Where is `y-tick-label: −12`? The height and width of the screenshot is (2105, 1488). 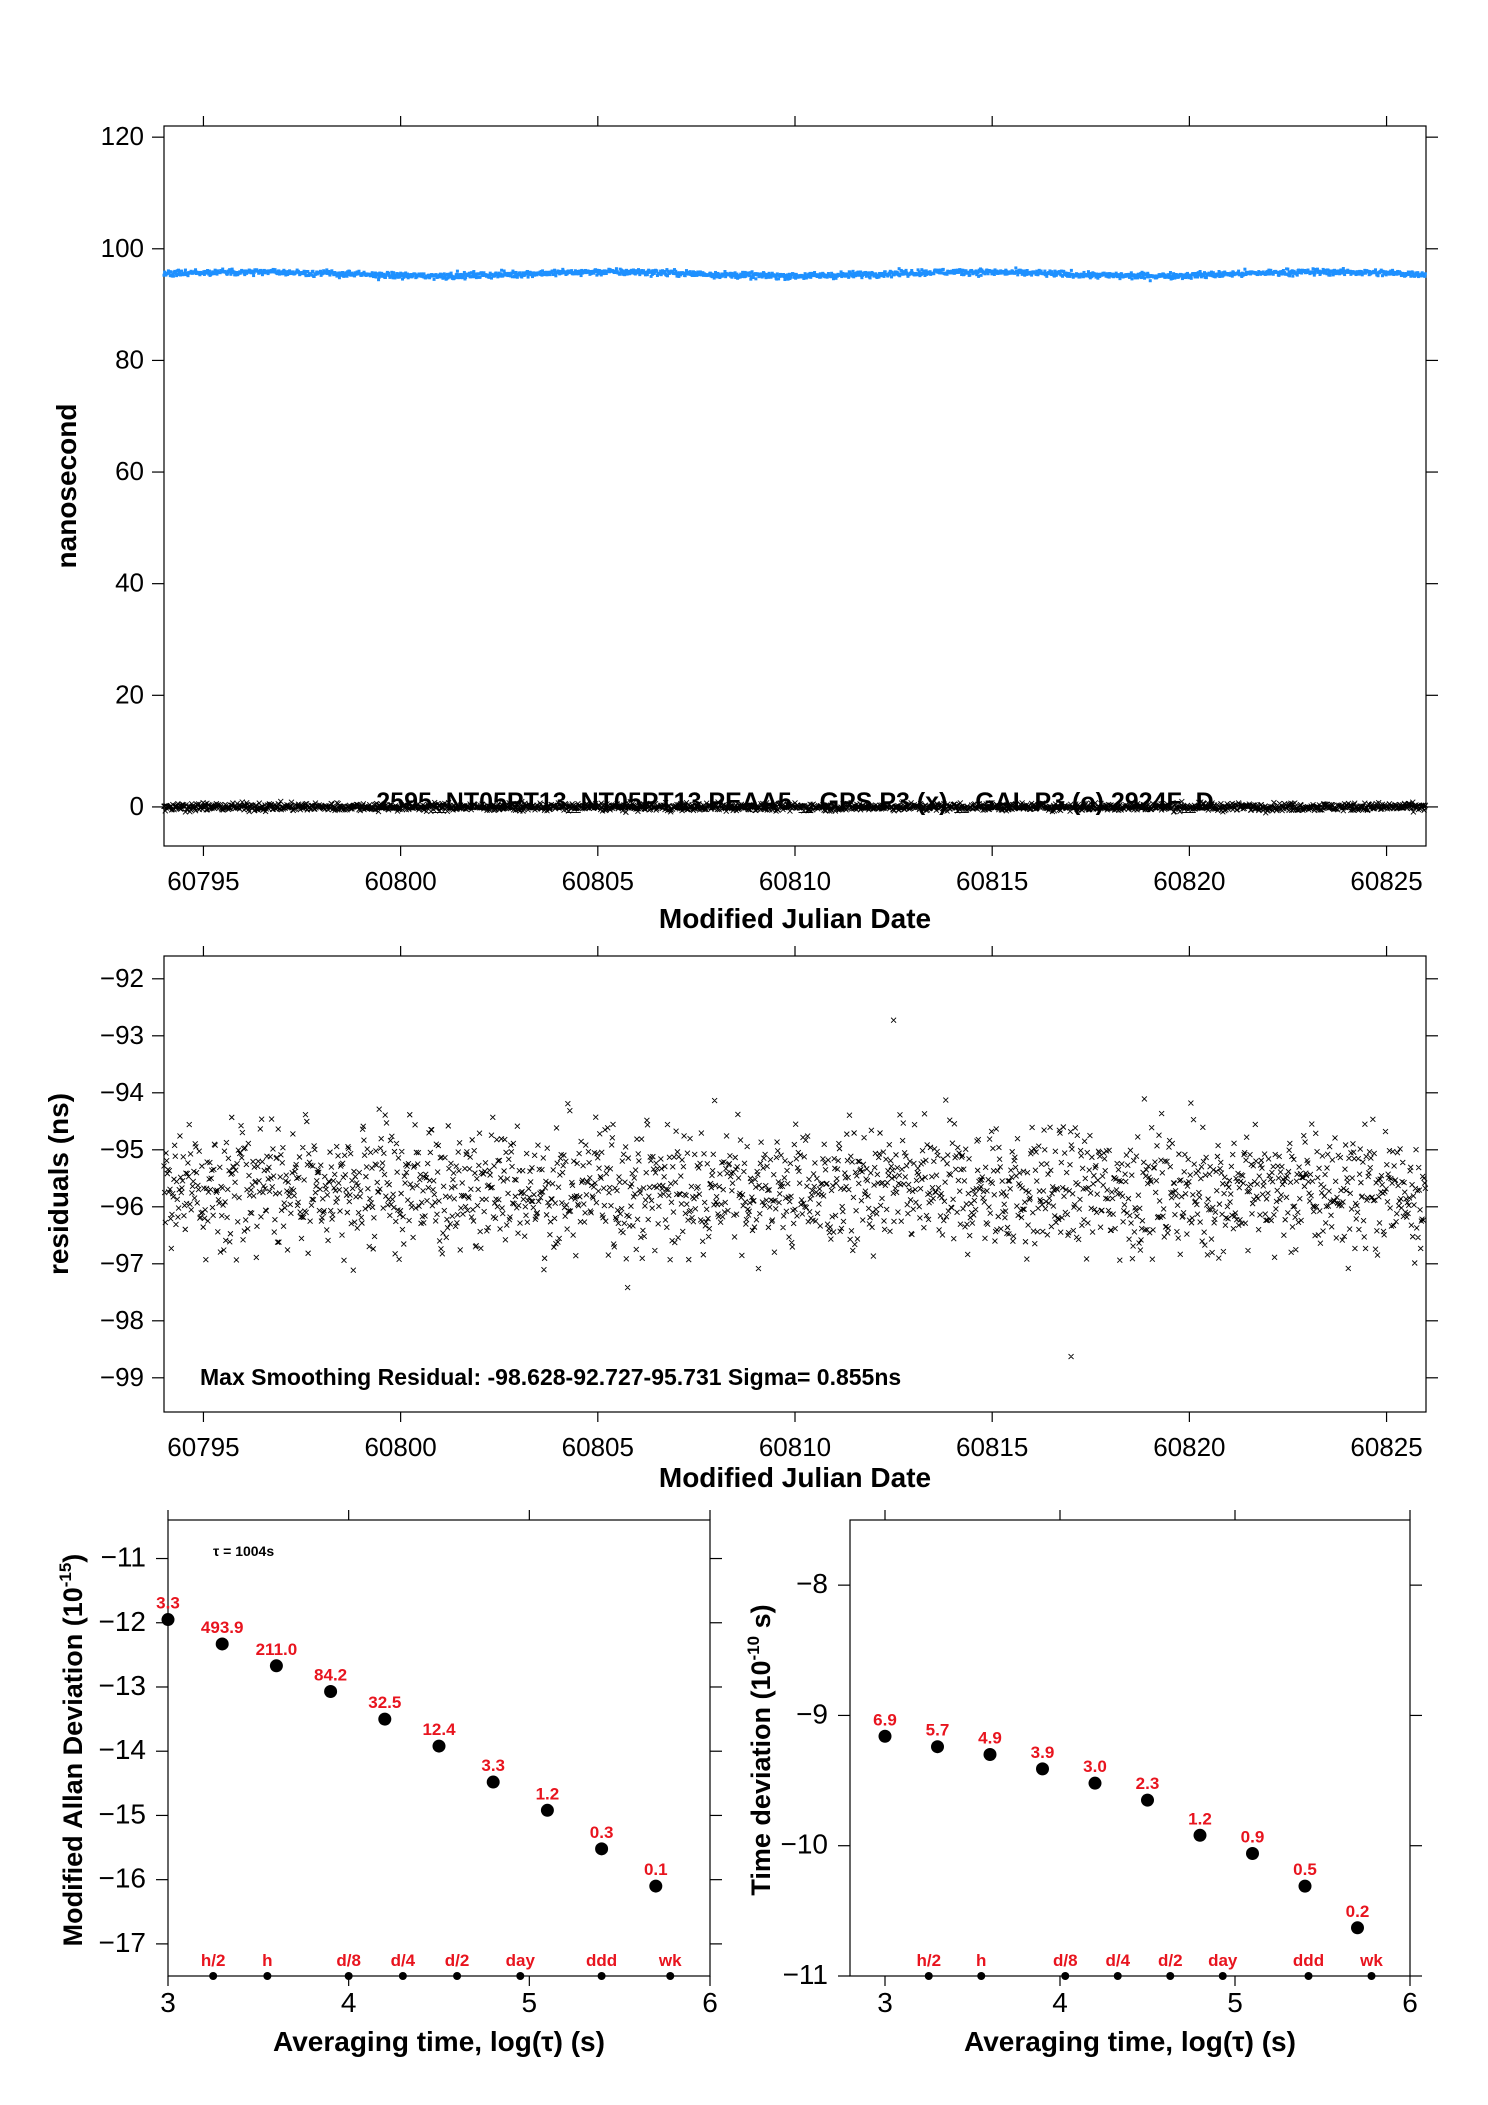 y-tick-label: −12 is located at coordinates (123, 1621).